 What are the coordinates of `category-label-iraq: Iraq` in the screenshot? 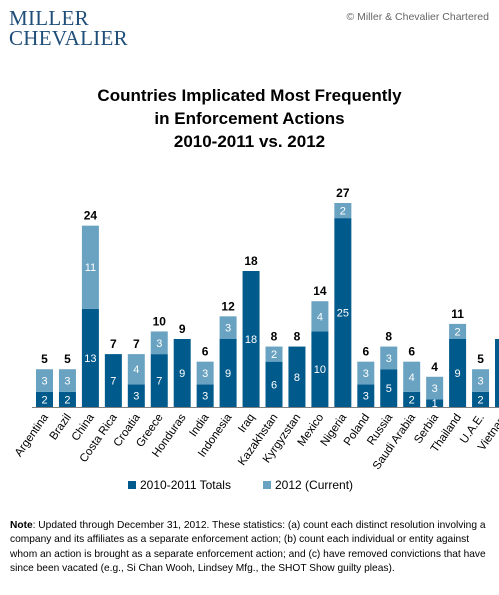 It's located at (246, 423).